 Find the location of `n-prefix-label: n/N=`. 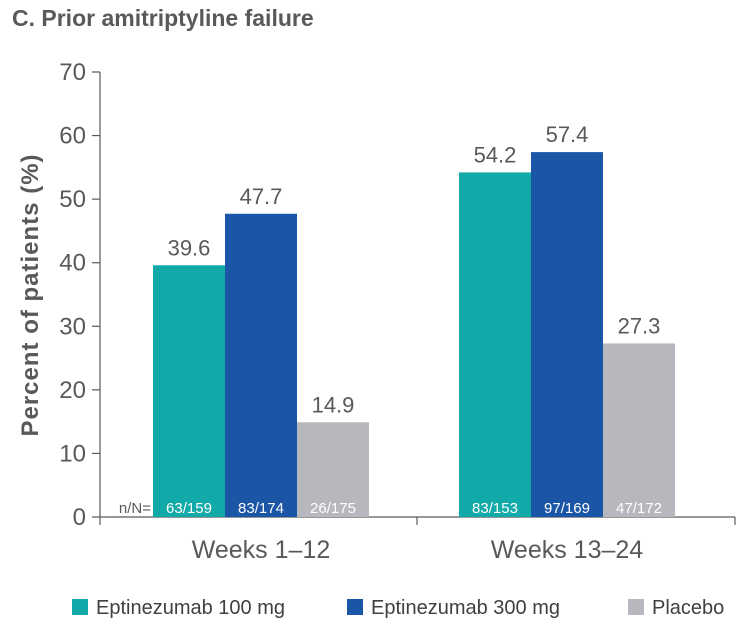

n-prefix-label: n/N= is located at coordinates (135, 508).